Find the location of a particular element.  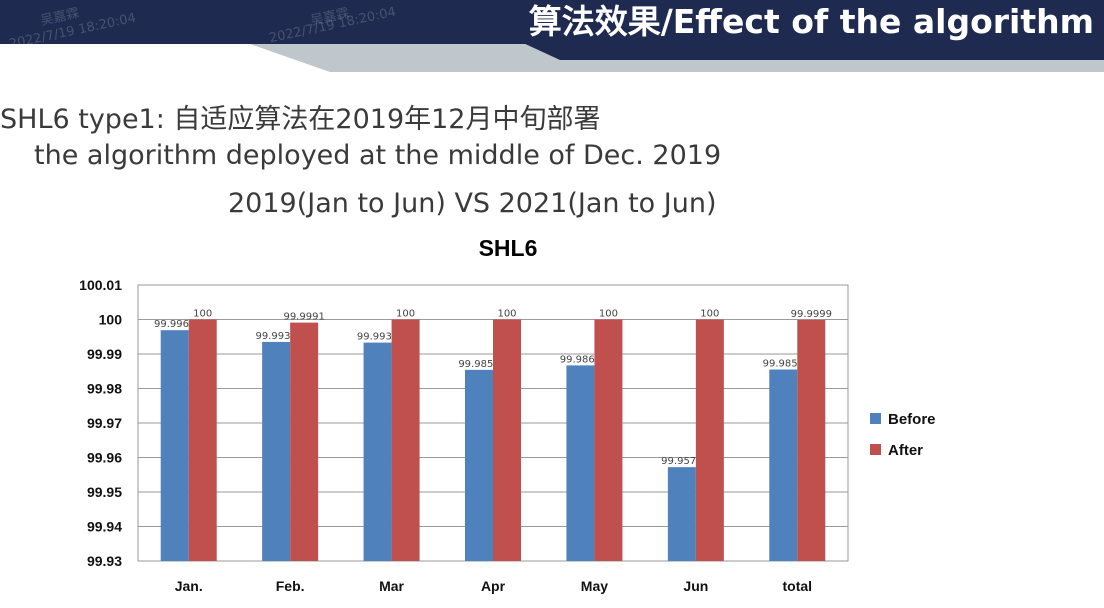

legend-label-before: Before is located at coordinates (912, 419).